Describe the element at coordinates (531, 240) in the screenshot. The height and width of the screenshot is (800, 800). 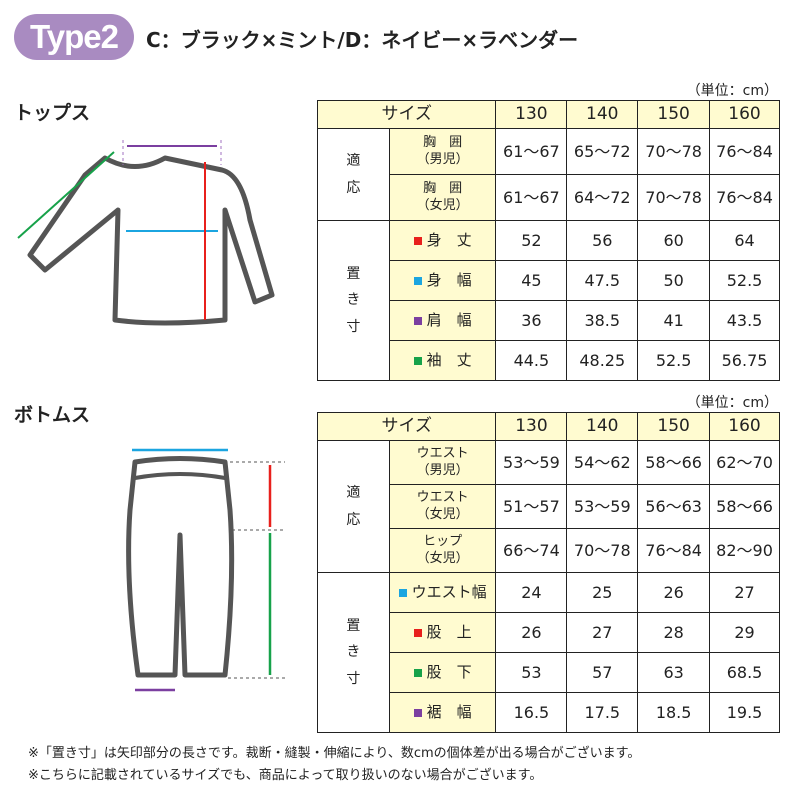
I see `flat-value: 52` at that location.